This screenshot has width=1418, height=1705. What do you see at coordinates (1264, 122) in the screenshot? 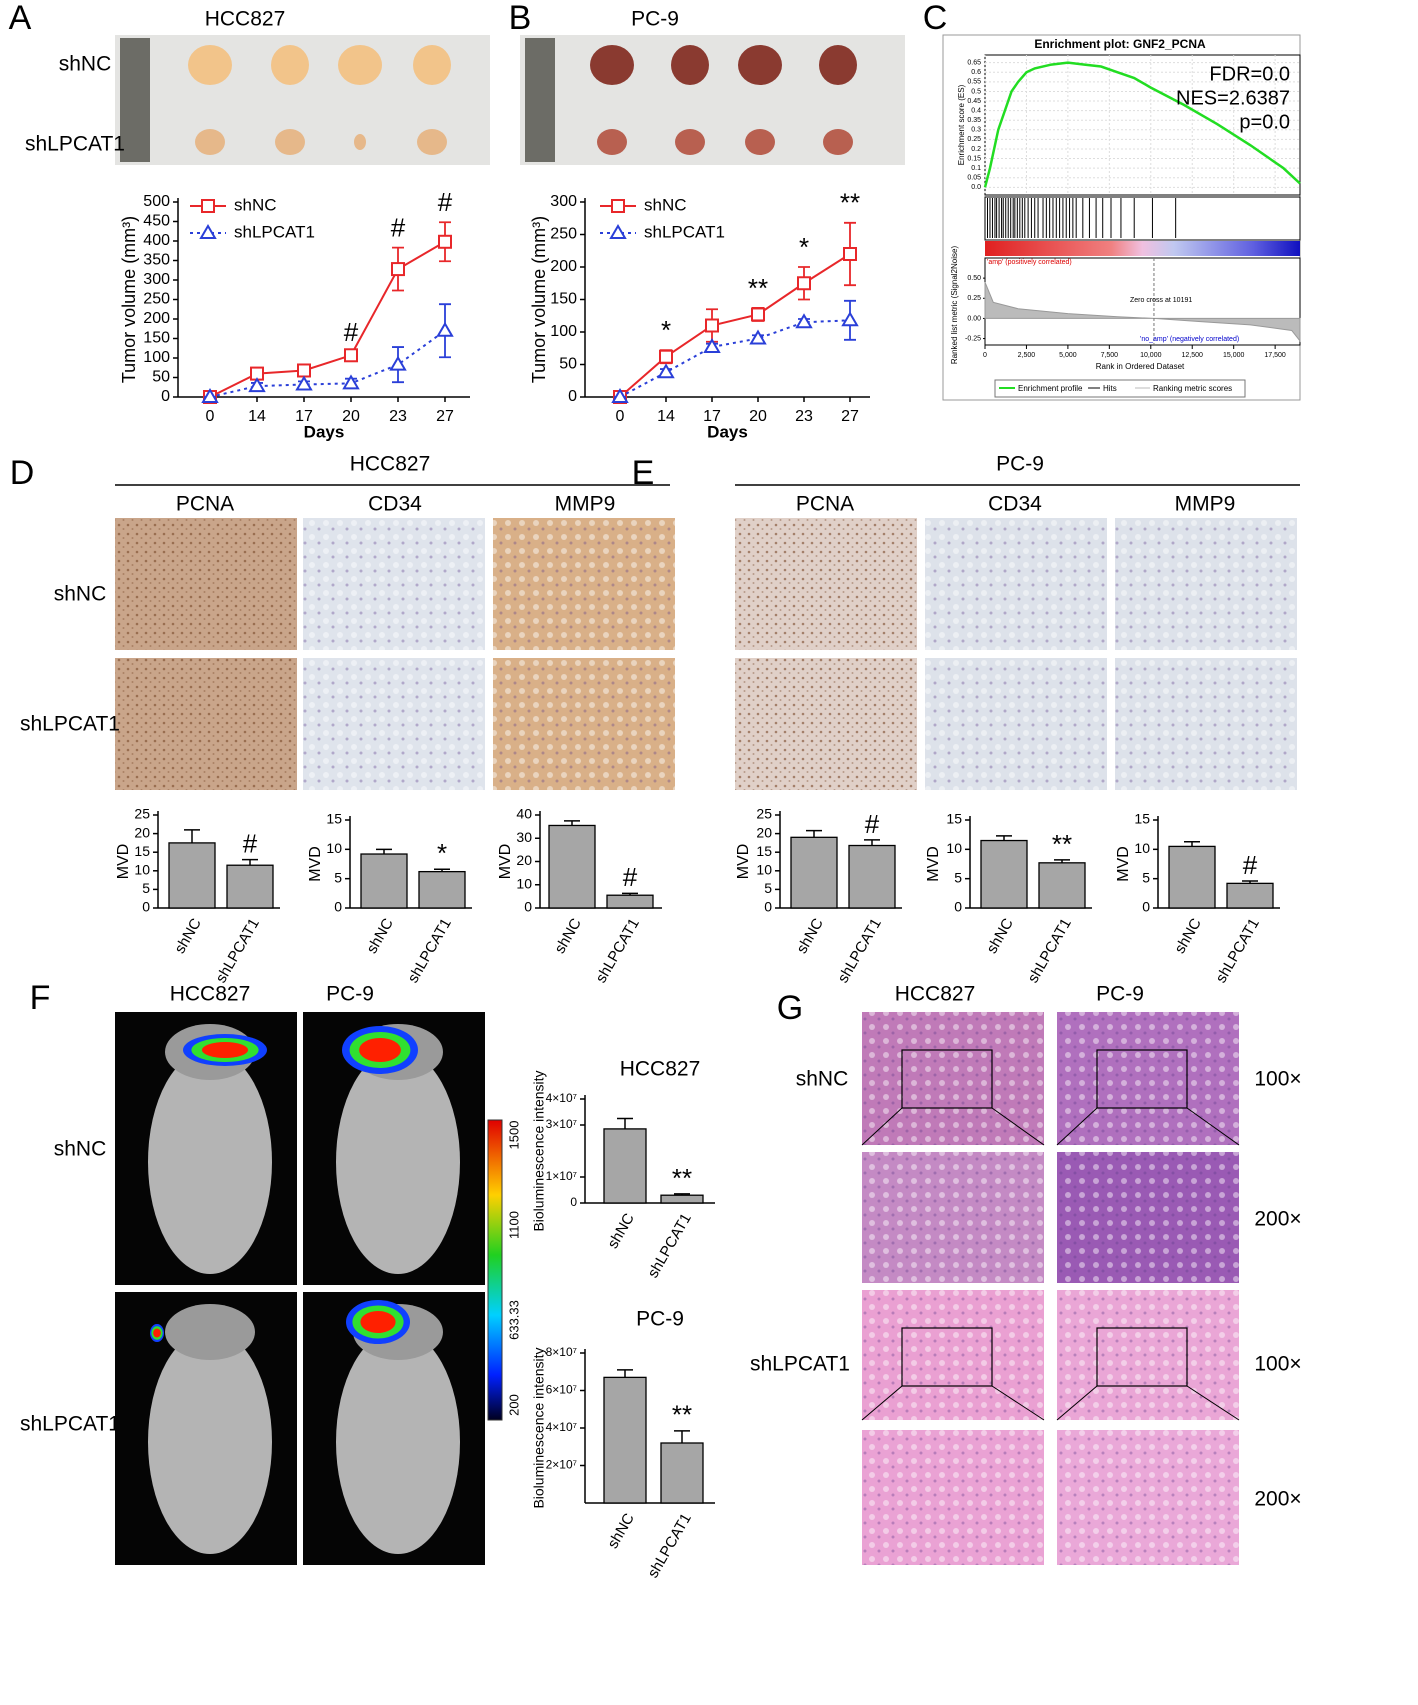
I see `stat-label: p=0.0` at bounding box center [1264, 122].